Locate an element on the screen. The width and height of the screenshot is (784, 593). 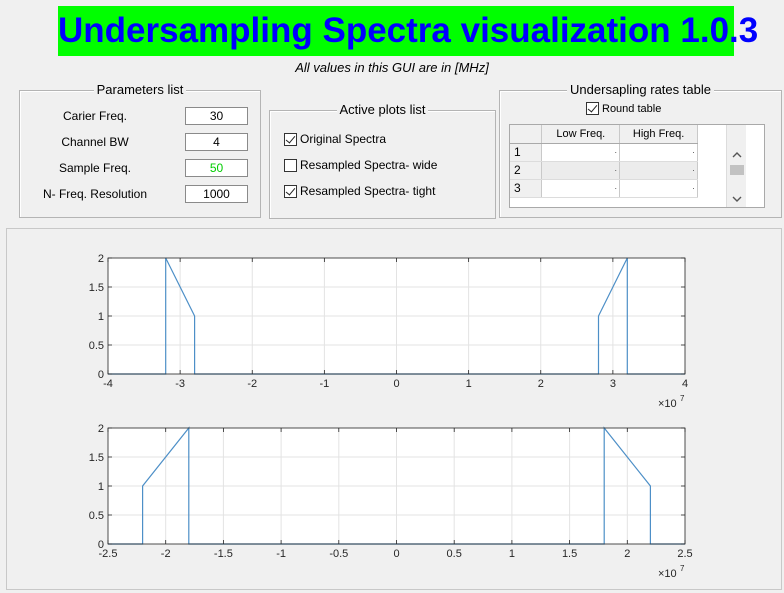
x-tick-label: -2.5 is located at coordinates (108, 554).